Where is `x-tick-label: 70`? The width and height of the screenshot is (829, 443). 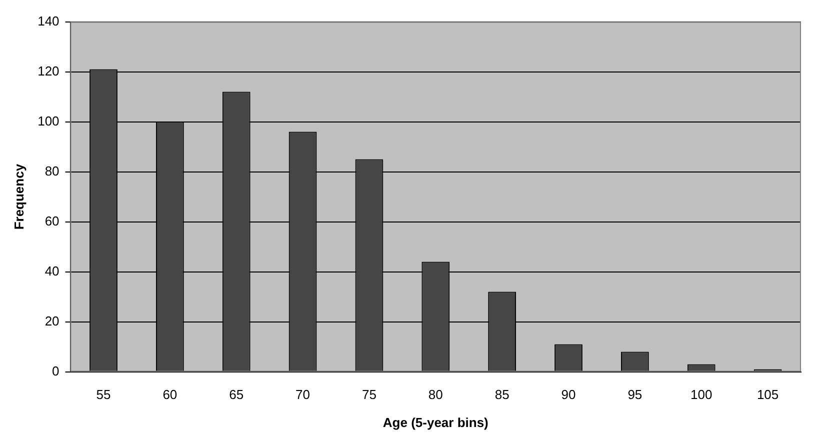
x-tick-label: 70 is located at coordinates (303, 394).